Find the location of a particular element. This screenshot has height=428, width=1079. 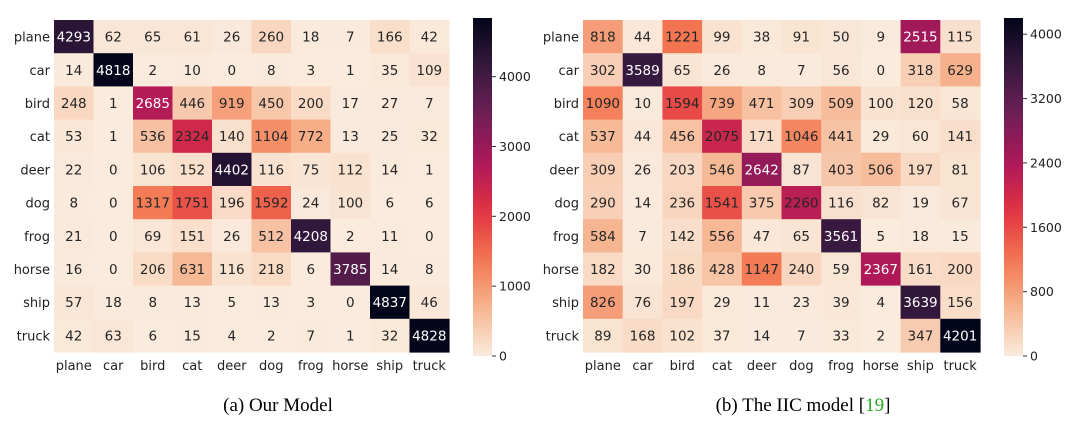

cell-value-label: 1090 is located at coordinates (603, 104).